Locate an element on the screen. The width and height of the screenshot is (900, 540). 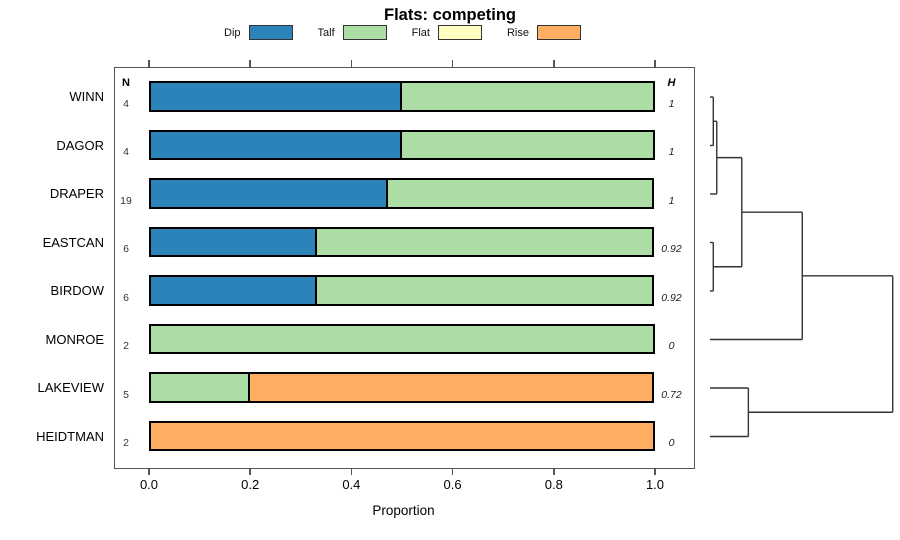
stacked-bar-dagor is located at coordinates (401, 145).